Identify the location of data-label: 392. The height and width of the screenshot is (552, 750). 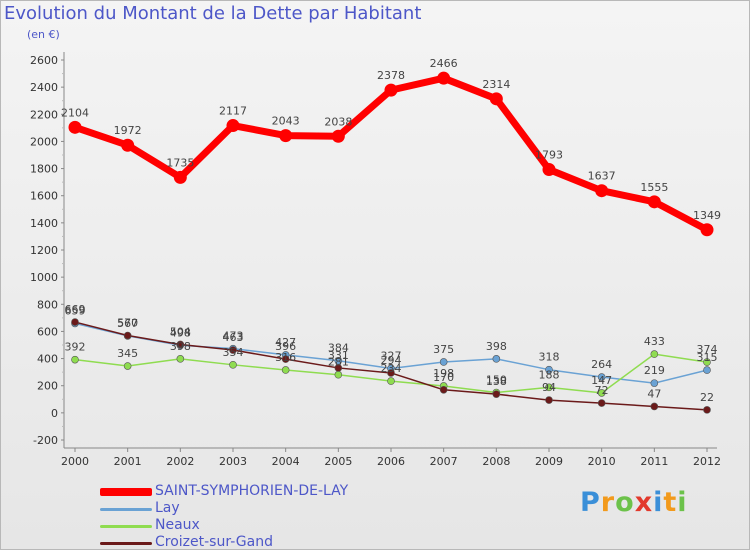
(75, 347).